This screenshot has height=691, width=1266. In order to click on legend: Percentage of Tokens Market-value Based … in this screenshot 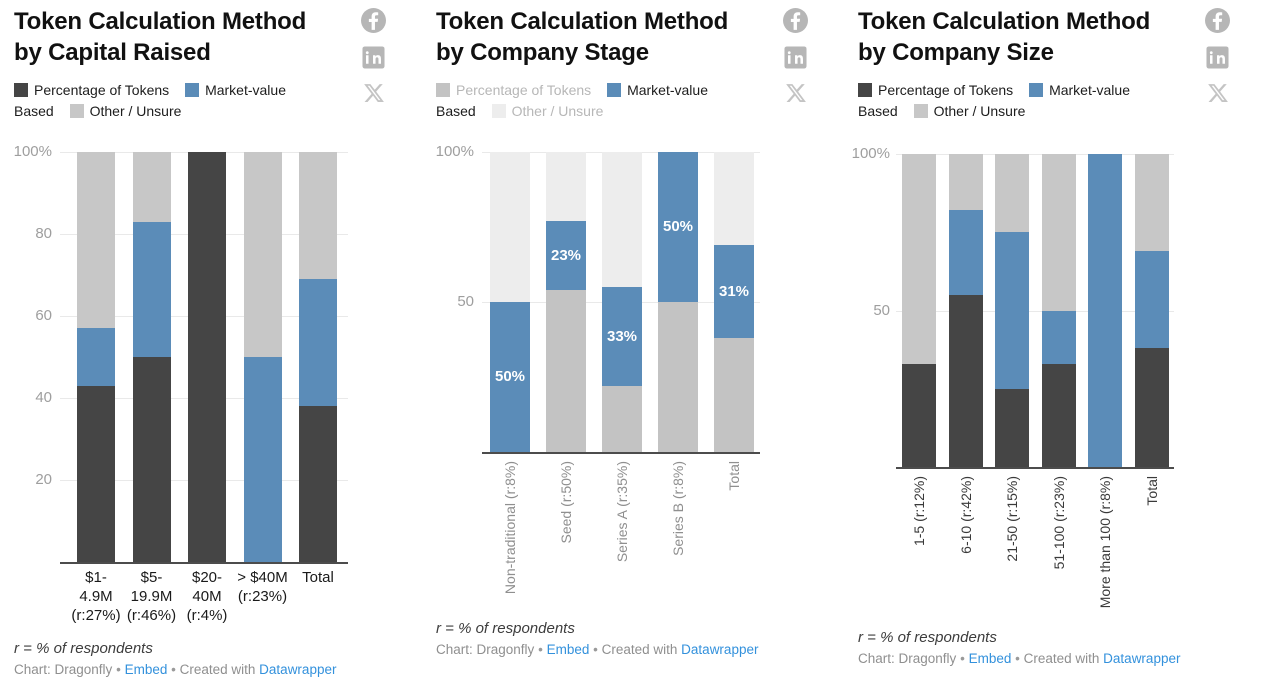, I will do `click(164, 101)`.